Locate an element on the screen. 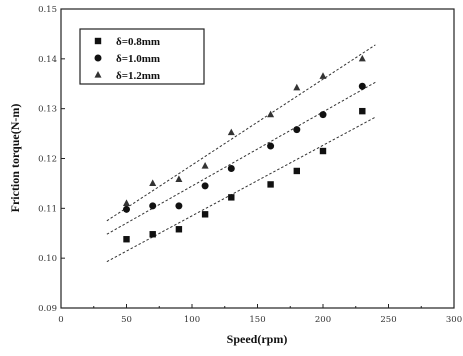  legend-label-2: δ=1.0mm is located at coordinates (138, 59).